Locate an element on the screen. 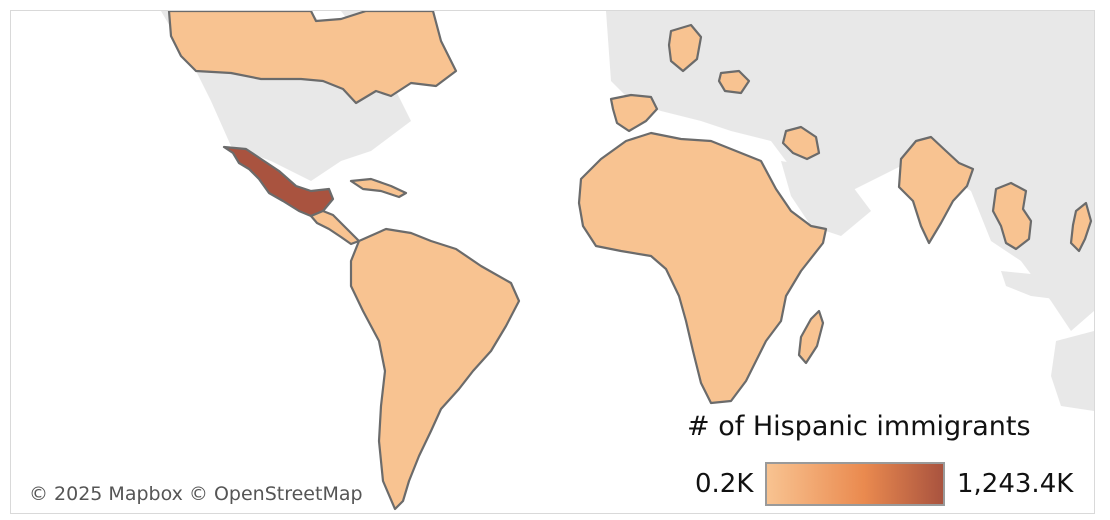 This screenshot has height=520, width=1110. indonesia-grey is located at coordinates (1041, 286).